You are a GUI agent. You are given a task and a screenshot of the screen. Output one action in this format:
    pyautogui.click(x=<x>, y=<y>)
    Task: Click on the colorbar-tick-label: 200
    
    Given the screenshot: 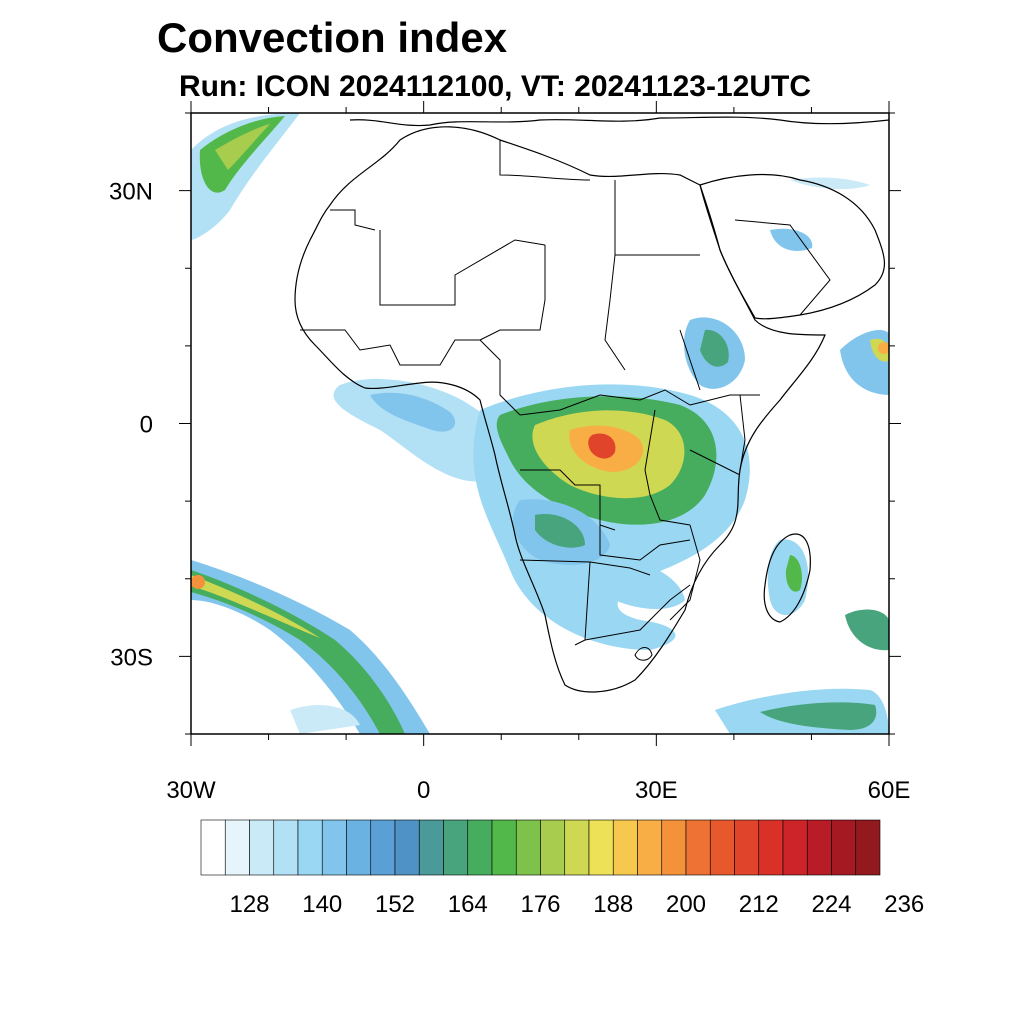 What is the action you would take?
    pyautogui.click(x=686, y=904)
    